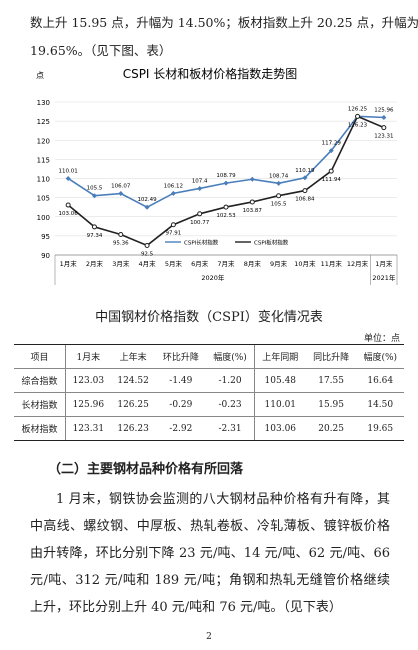 The height and width of the screenshot is (650, 418). I want to click on y-tick-label: 120, so click(43, 141).